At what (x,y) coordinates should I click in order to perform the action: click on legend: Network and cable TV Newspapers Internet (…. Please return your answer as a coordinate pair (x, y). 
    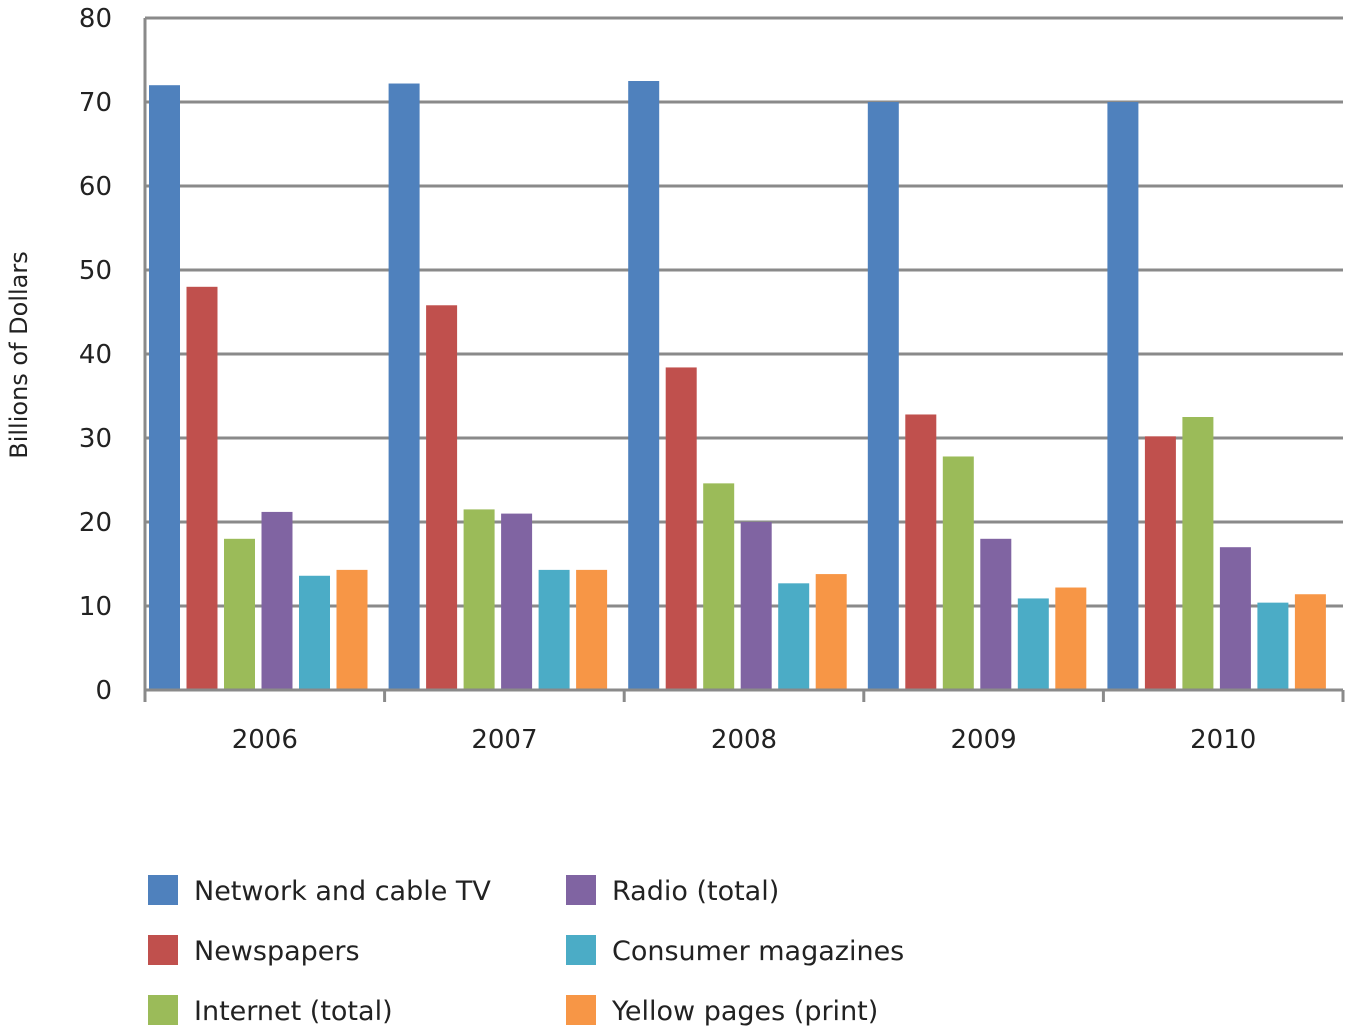
    Looking at the image, I should click on (526, 951).